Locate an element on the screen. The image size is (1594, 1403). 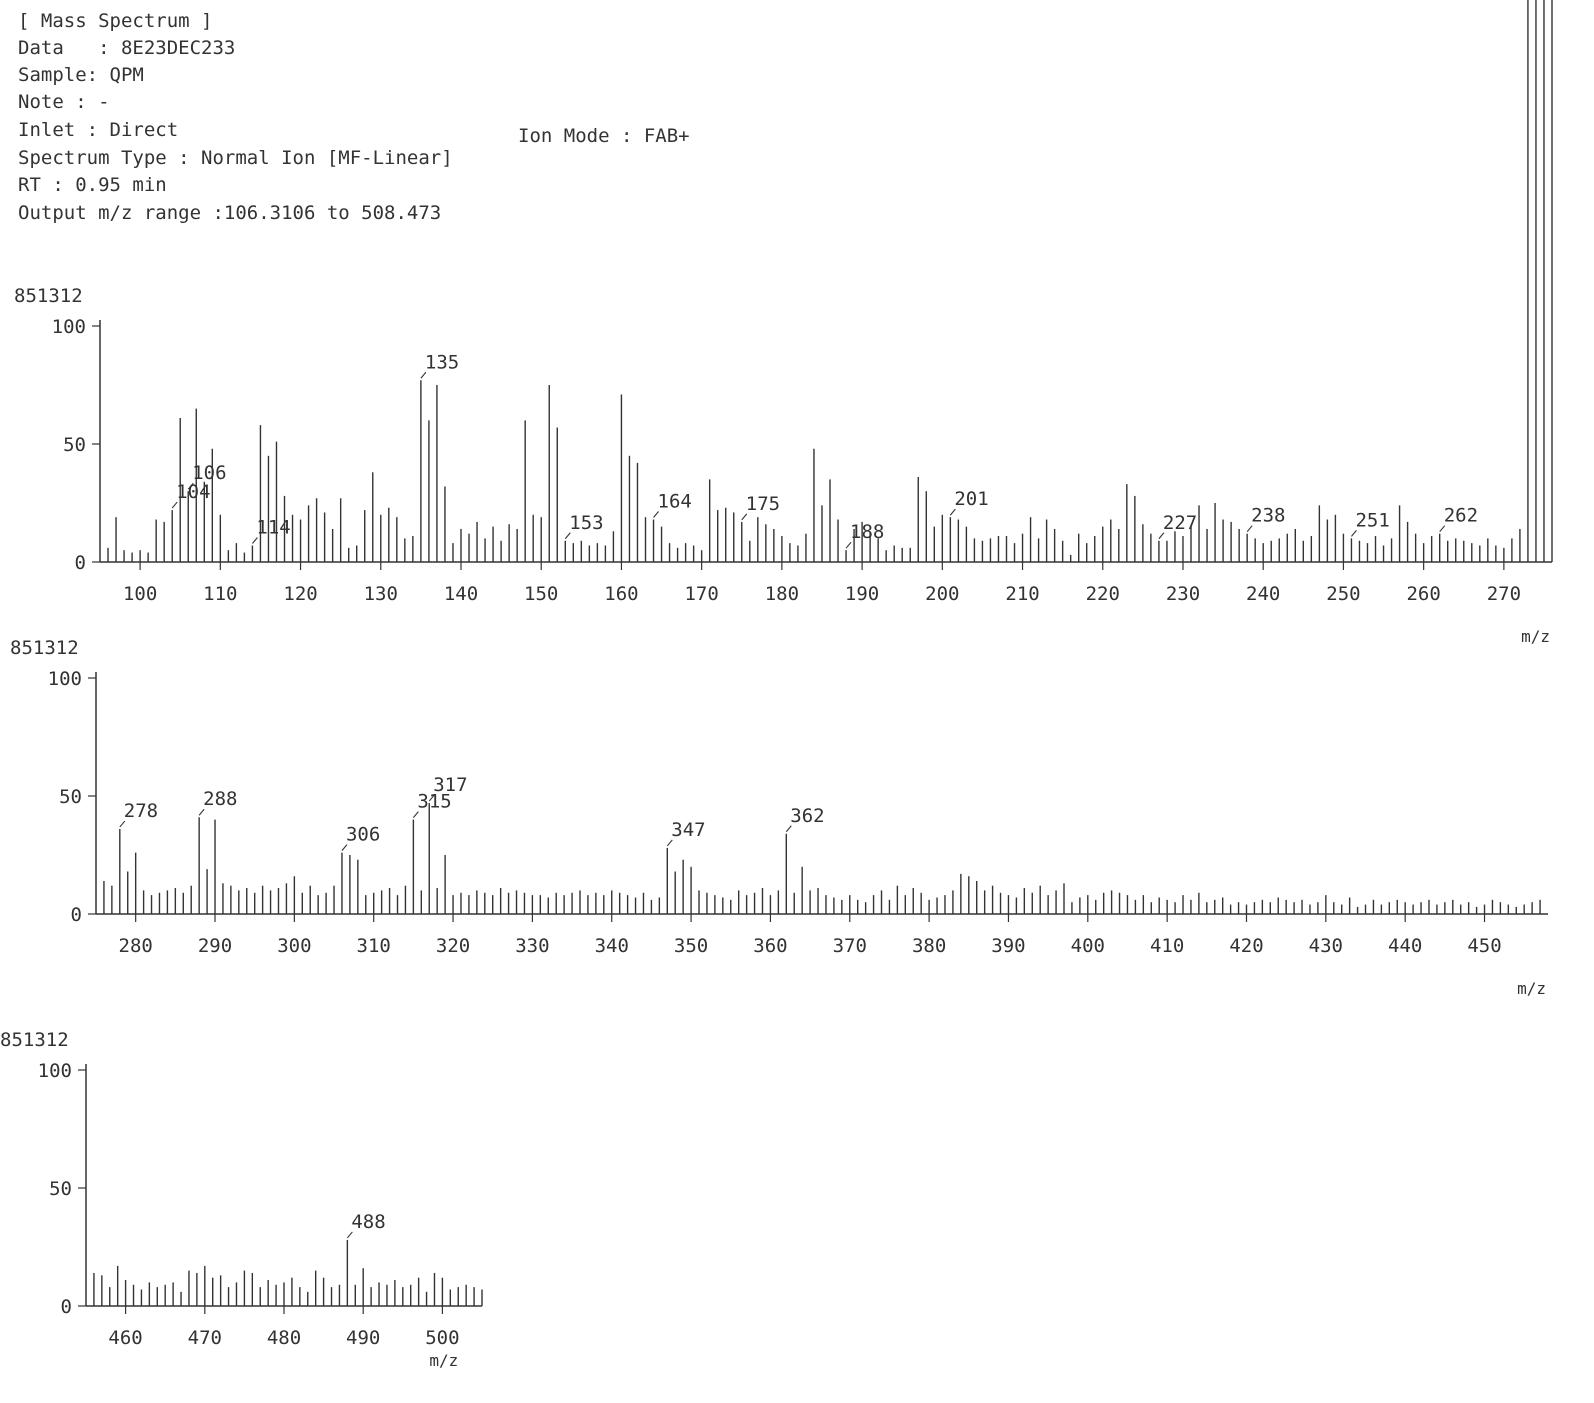
x-tick-label: 460 is located at coordinates (125, 1338).